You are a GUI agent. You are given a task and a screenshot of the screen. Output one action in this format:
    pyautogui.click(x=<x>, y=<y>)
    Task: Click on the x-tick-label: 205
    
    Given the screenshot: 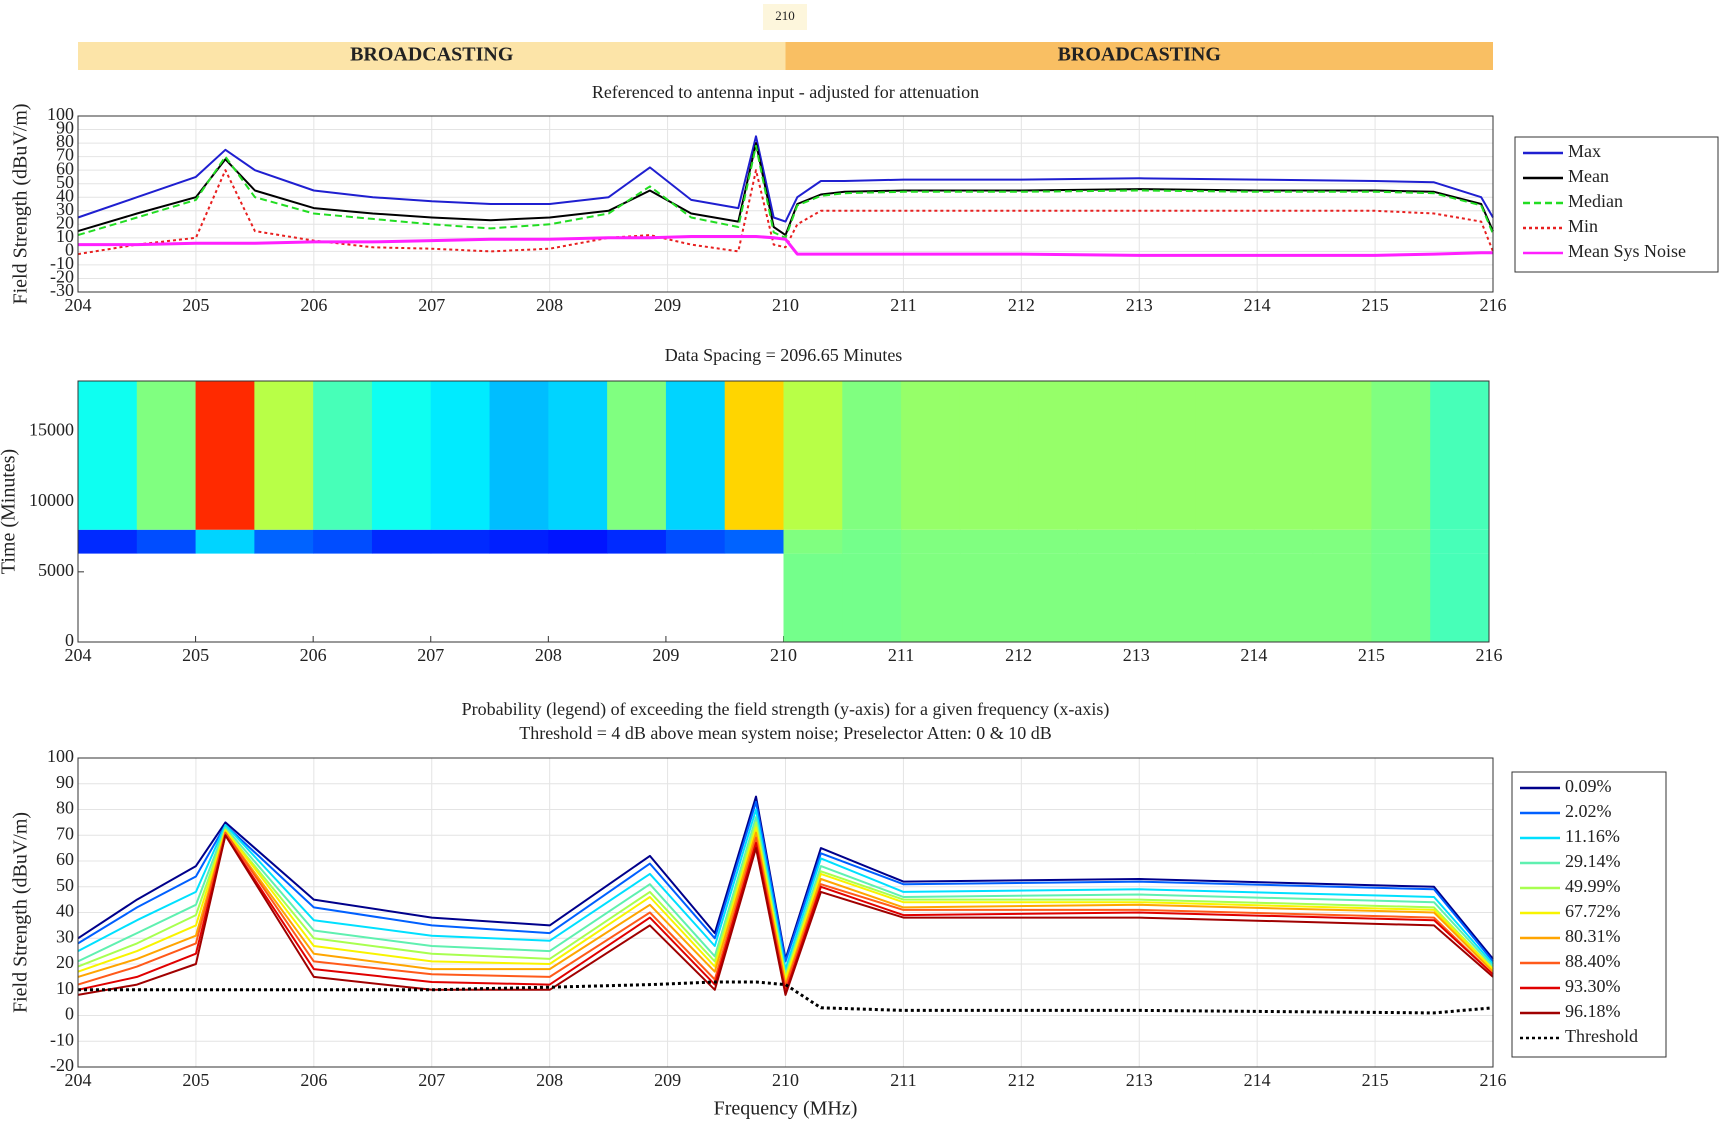 What is the action you would take?
    pyautogui.click(x=195, y=655)
    